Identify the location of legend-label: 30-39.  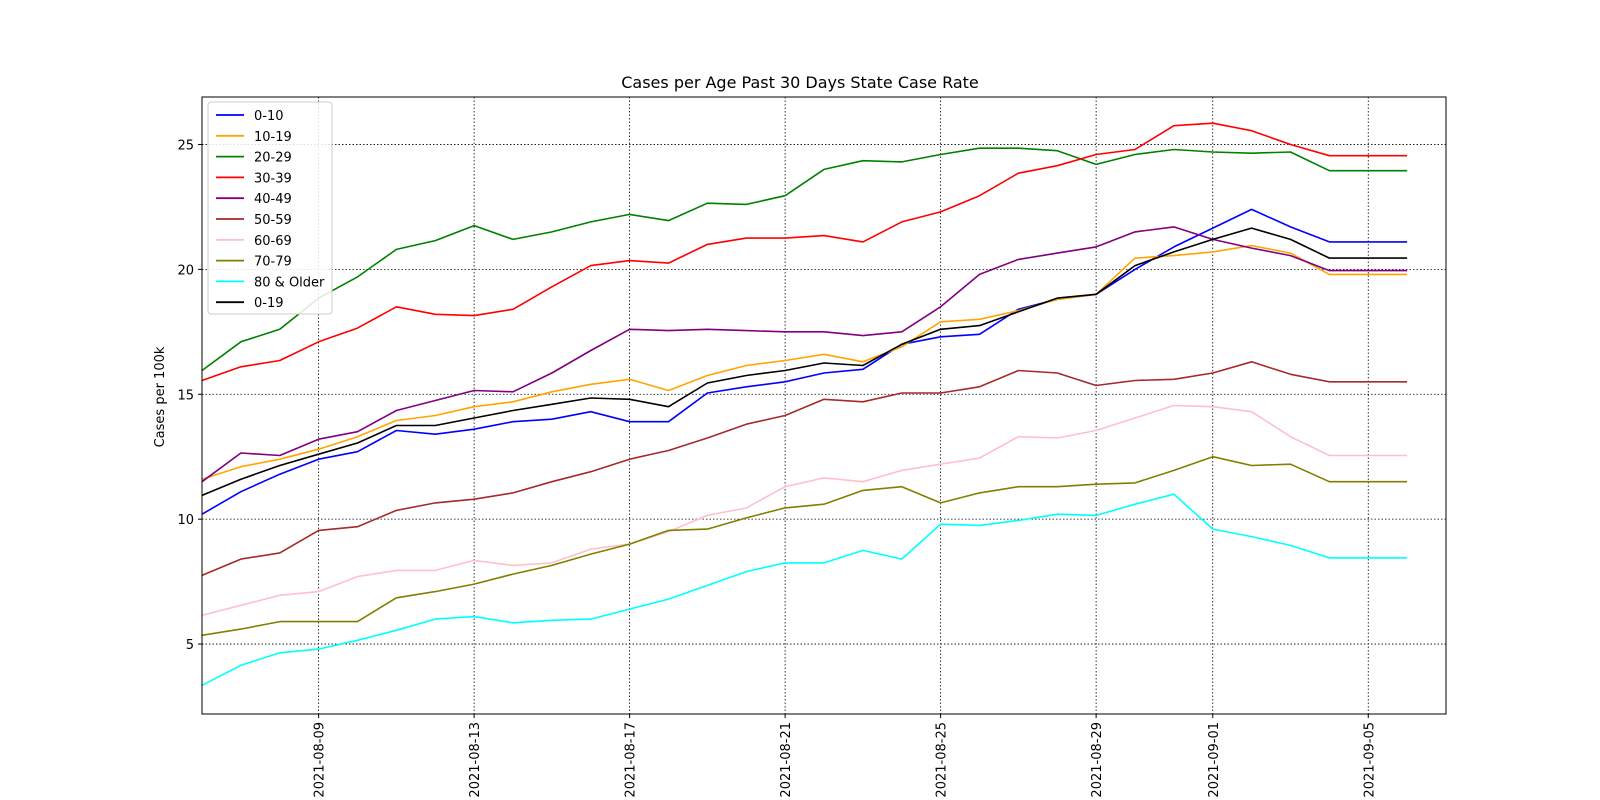
(273, 178).